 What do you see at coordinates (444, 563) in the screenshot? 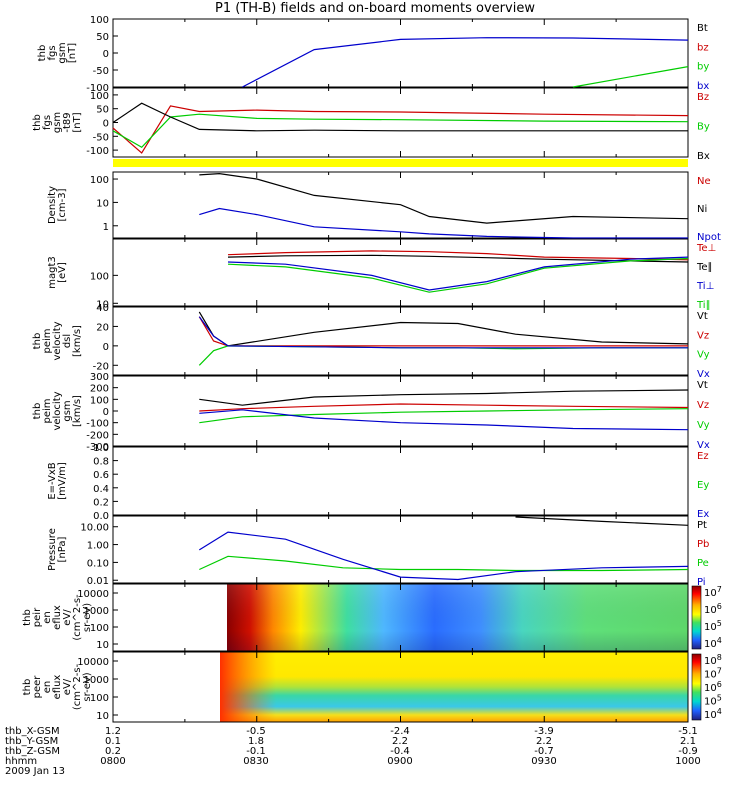
I see `series-line-Pe` at bounding box center [444, 563].